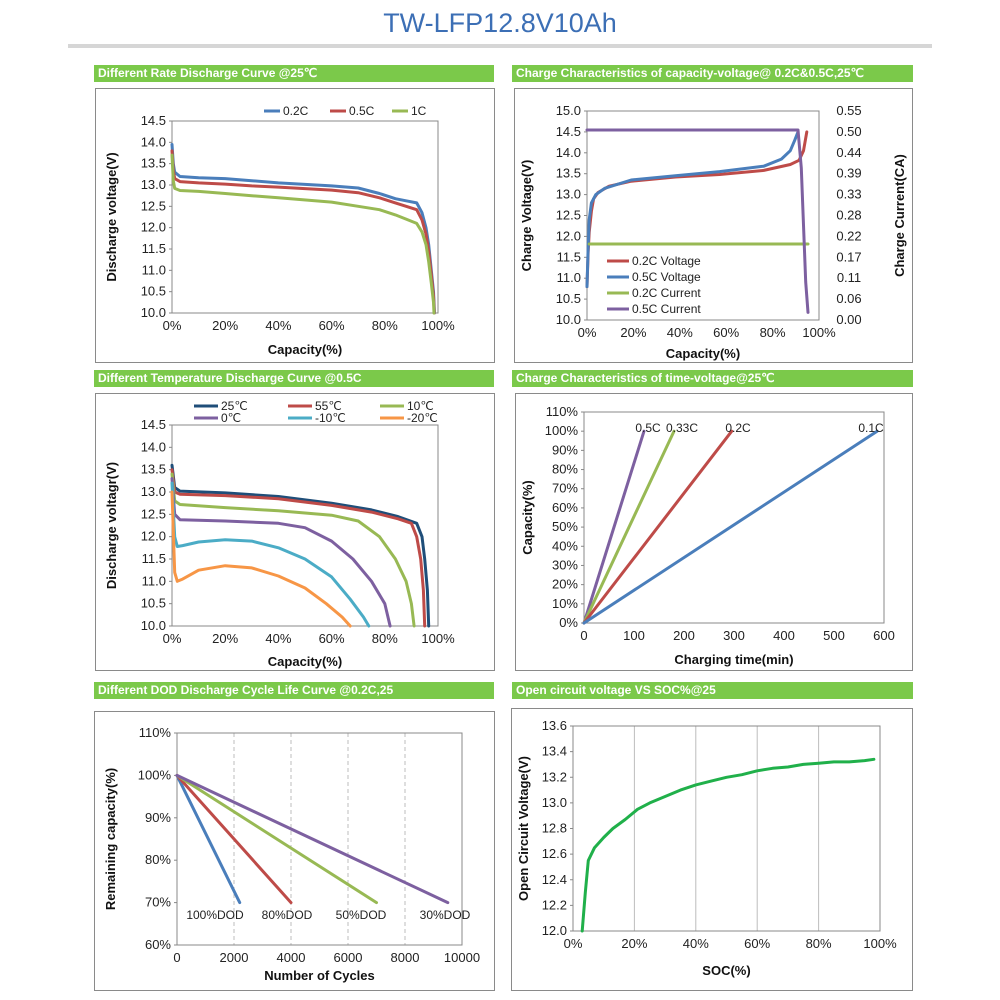 The width and height of the screenshot is (1000, 1000). I want to click on title-divider, so click(500, 46).